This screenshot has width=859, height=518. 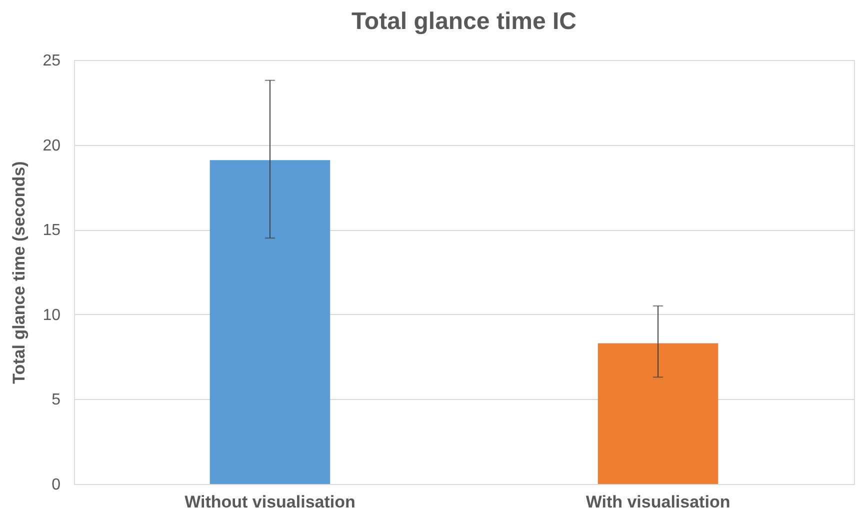 I want to click on y-tick-label: 15, so click(x=51, y=231).